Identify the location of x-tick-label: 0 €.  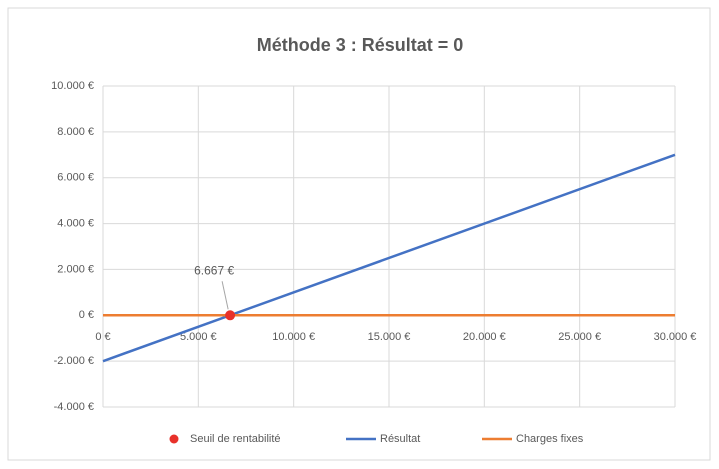
(102, 337).